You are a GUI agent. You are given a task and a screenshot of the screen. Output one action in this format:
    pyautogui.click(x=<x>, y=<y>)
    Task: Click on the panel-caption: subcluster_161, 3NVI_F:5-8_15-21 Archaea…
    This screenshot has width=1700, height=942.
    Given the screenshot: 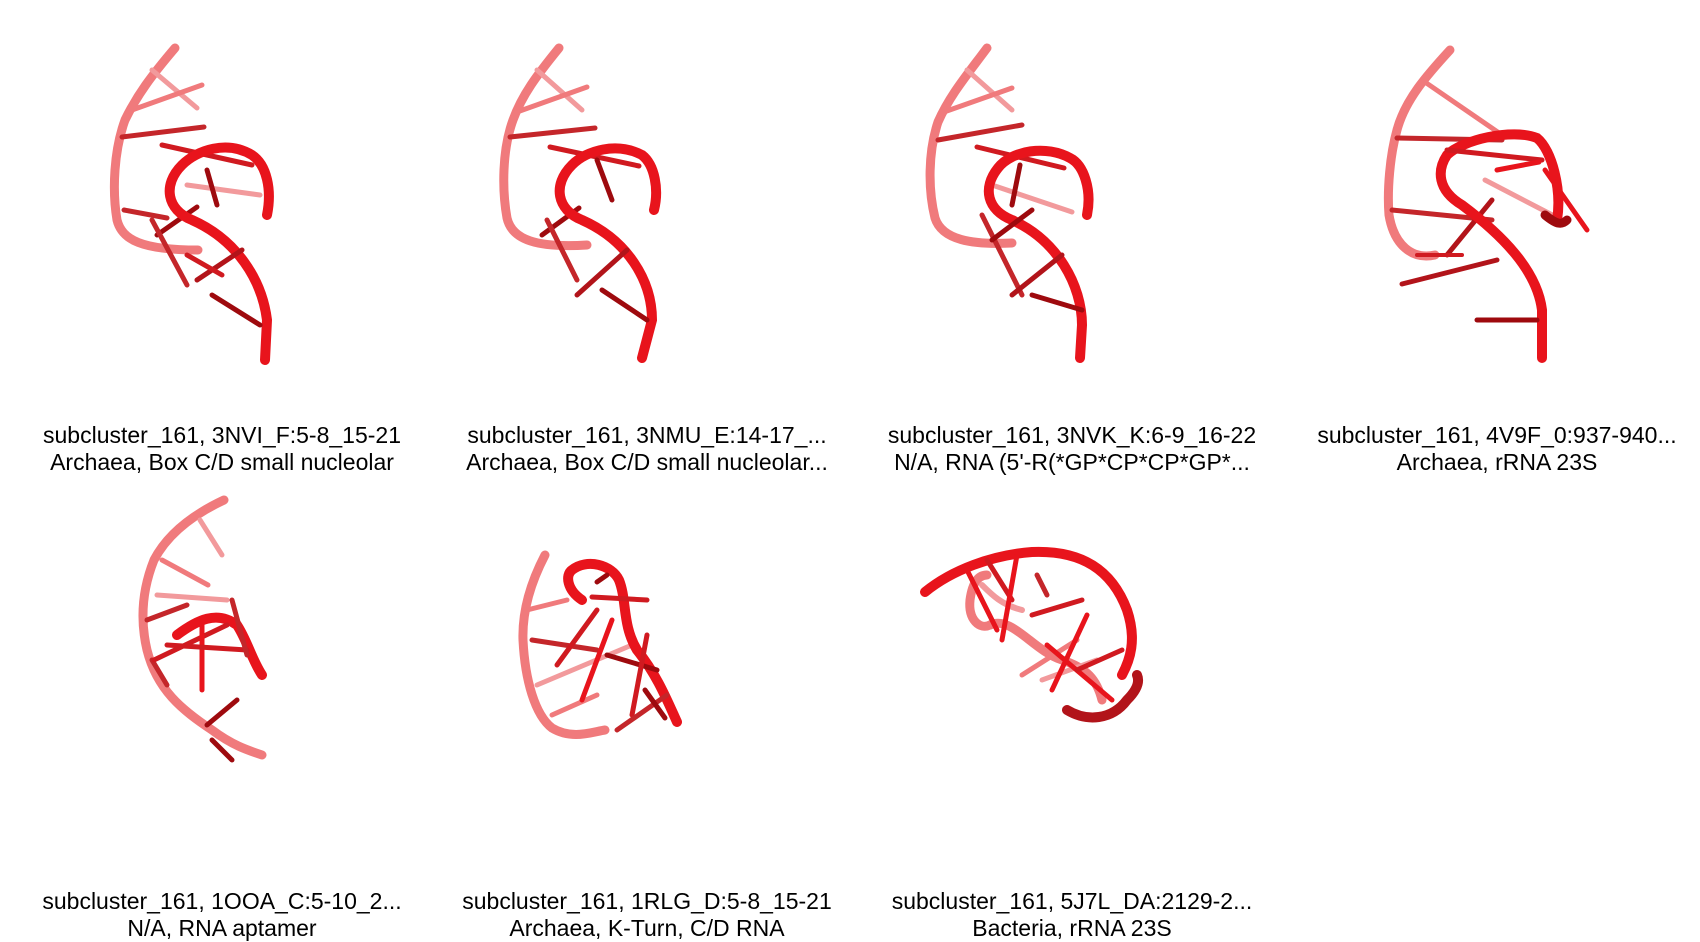 What is the action you would take?
    pyautogui.click(x=222, y=449)
    